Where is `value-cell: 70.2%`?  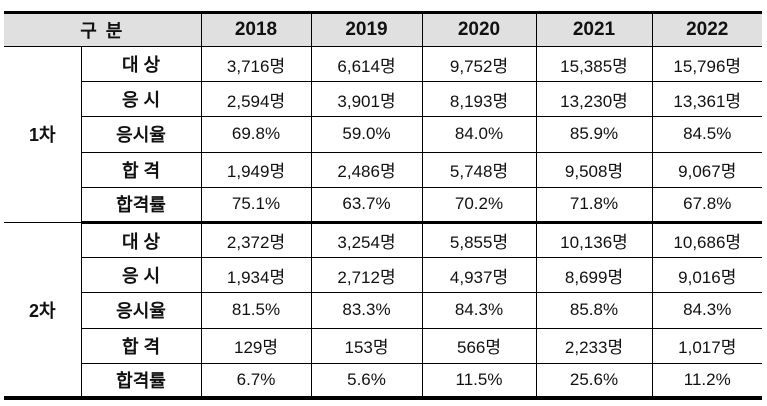 value-cell: 70.2% is located at coordinates (479, 205).